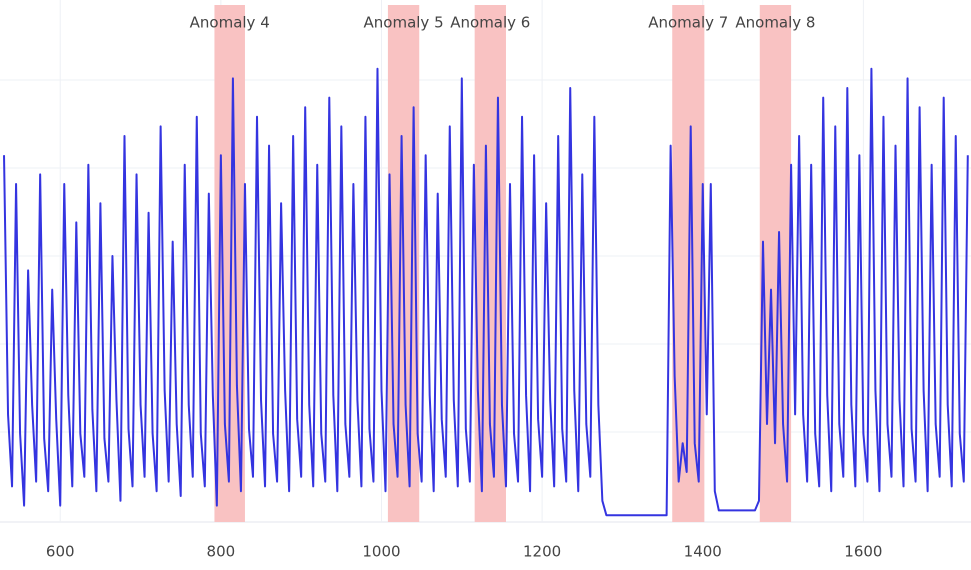 This screenshot has height=570, width=971. I want to click on anomaly-label: Anomaly 4, so click(230, 23).